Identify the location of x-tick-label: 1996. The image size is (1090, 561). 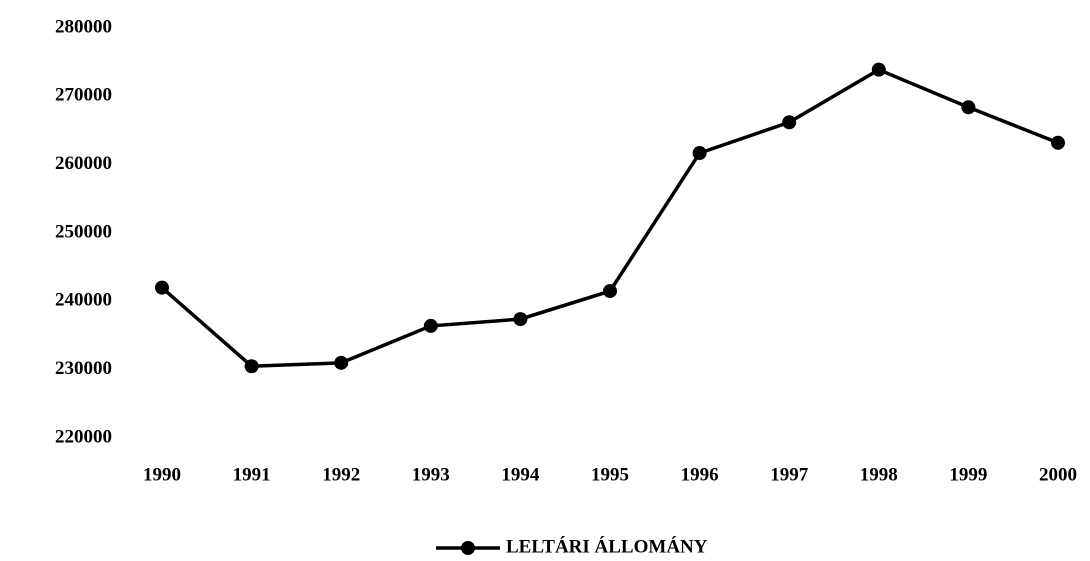
(700, 474).